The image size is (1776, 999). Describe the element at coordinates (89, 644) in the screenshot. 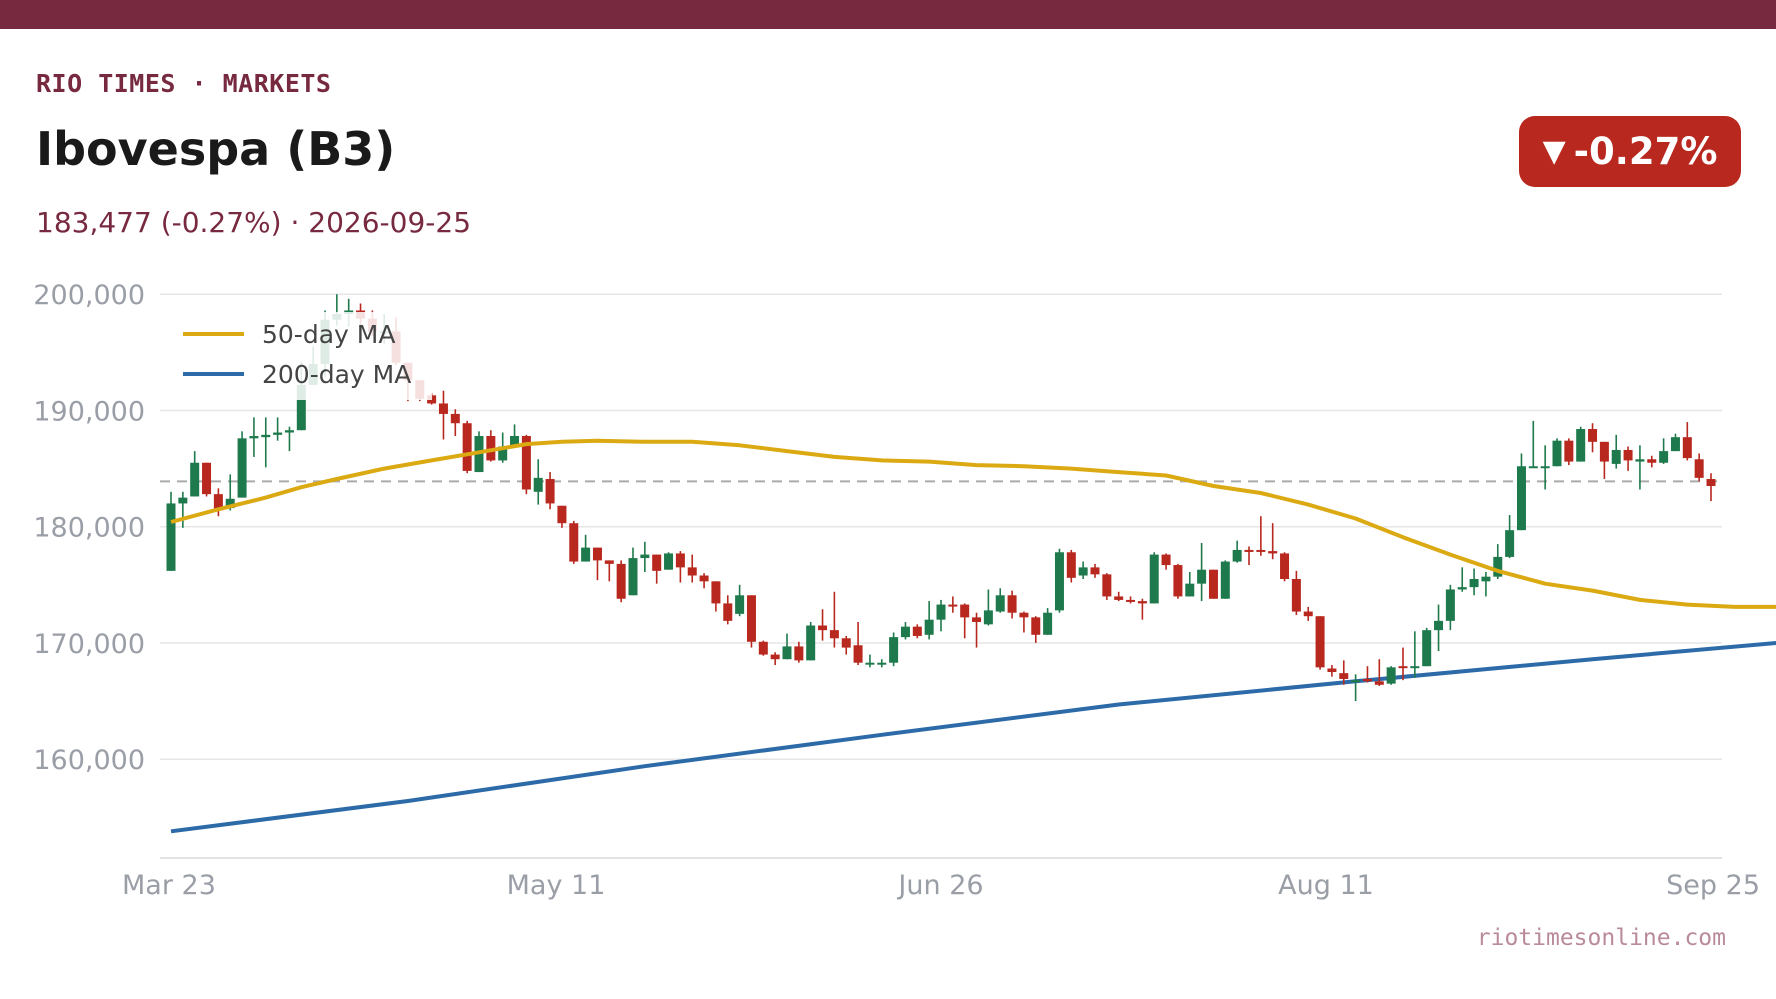

I see `y-tick-label: 170,000` at that location.